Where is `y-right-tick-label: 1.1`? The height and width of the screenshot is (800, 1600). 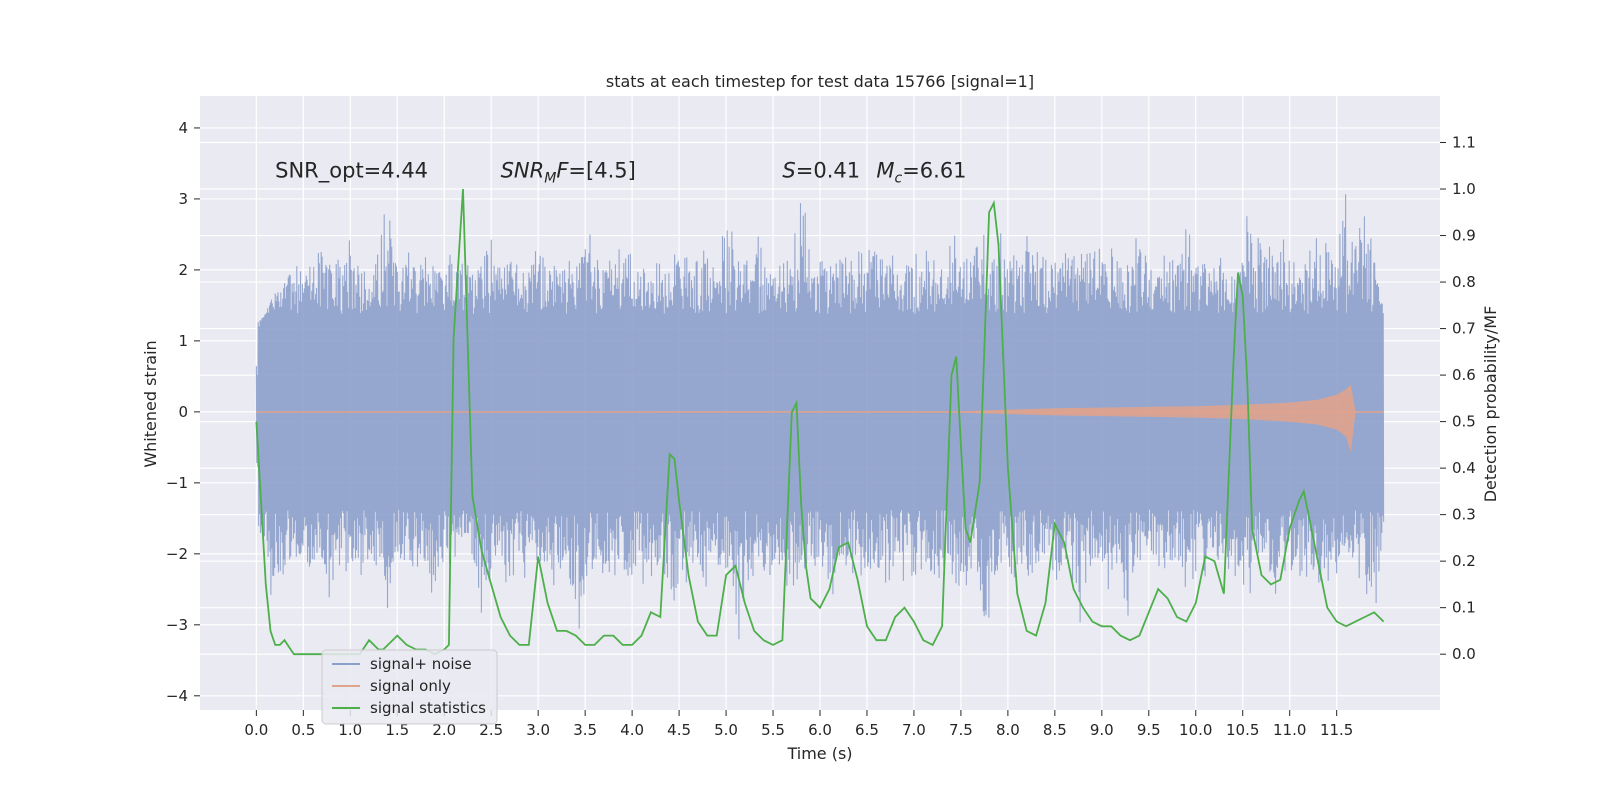
y-right-tick-label: 1.1 is located at coordinates (1464, 143).